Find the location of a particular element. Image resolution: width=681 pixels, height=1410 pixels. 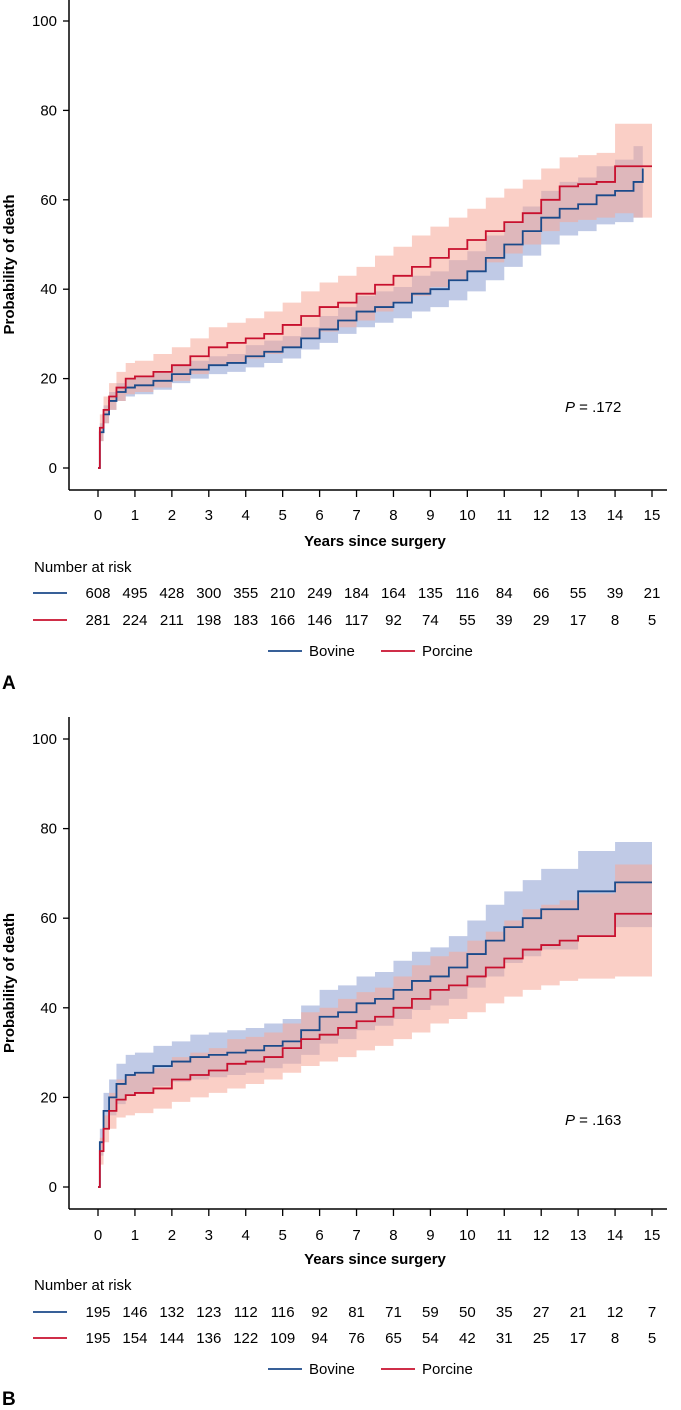

legend-label-bovine: Bovine is located at coordinates (332, 1369).